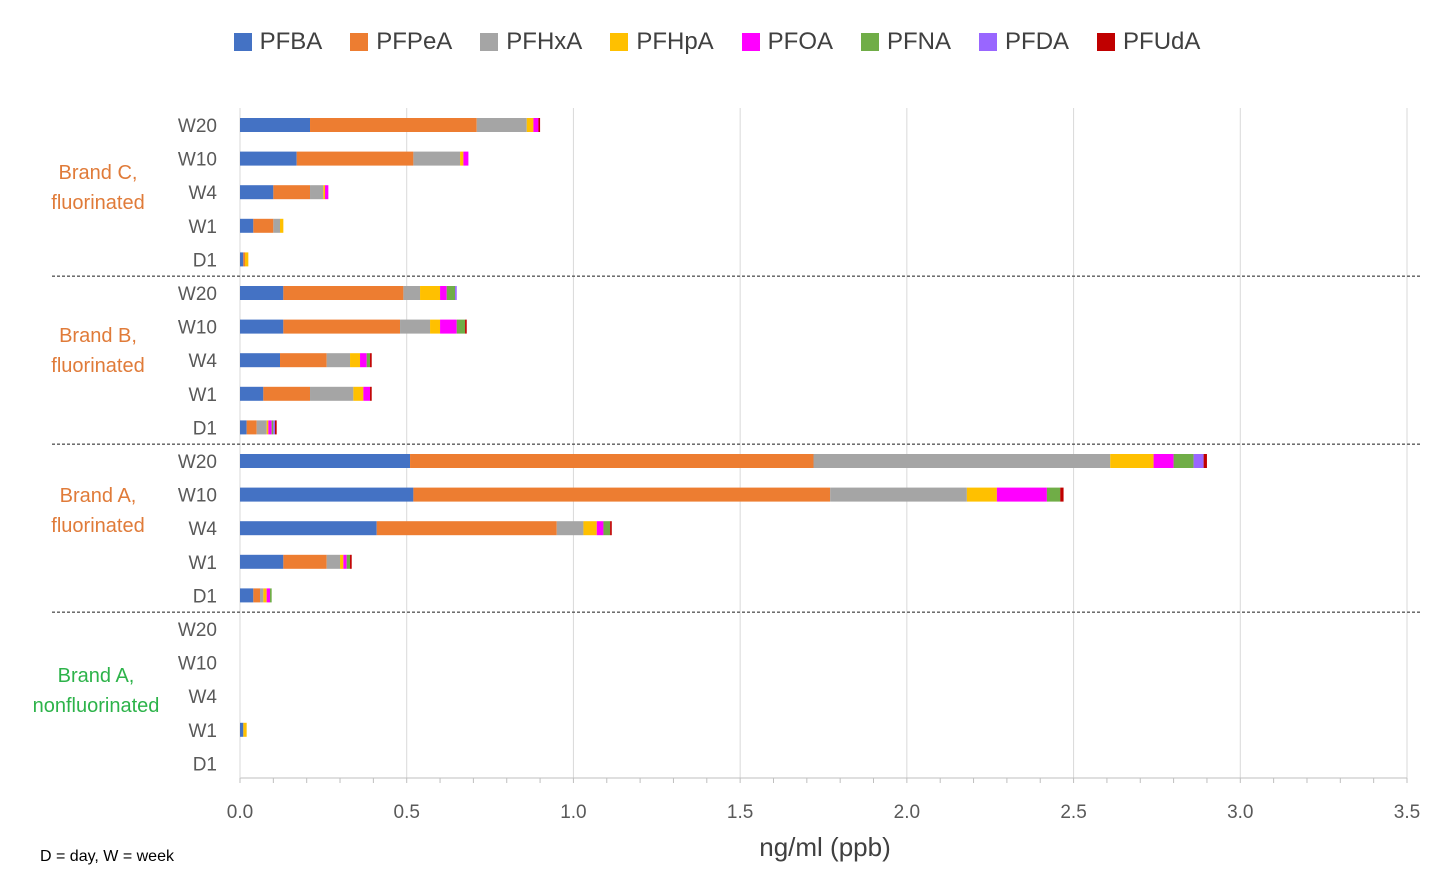 The image size is (1434, 893). Describe the element at coordinates (407, 812) in the screenshot. I see `x-tick-label: 0.5` at that location.